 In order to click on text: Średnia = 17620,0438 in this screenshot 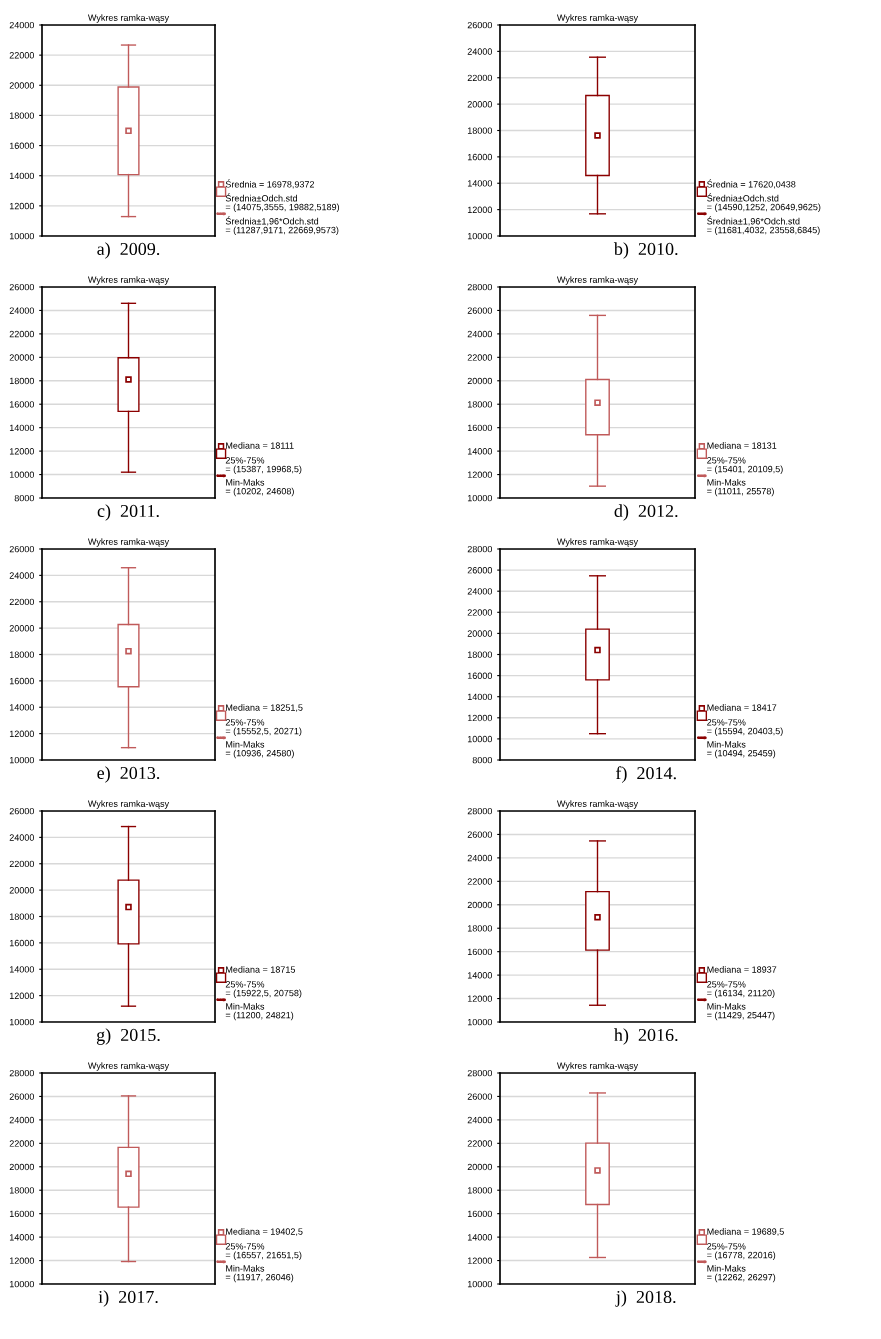, I will do `click(751, 184)`.